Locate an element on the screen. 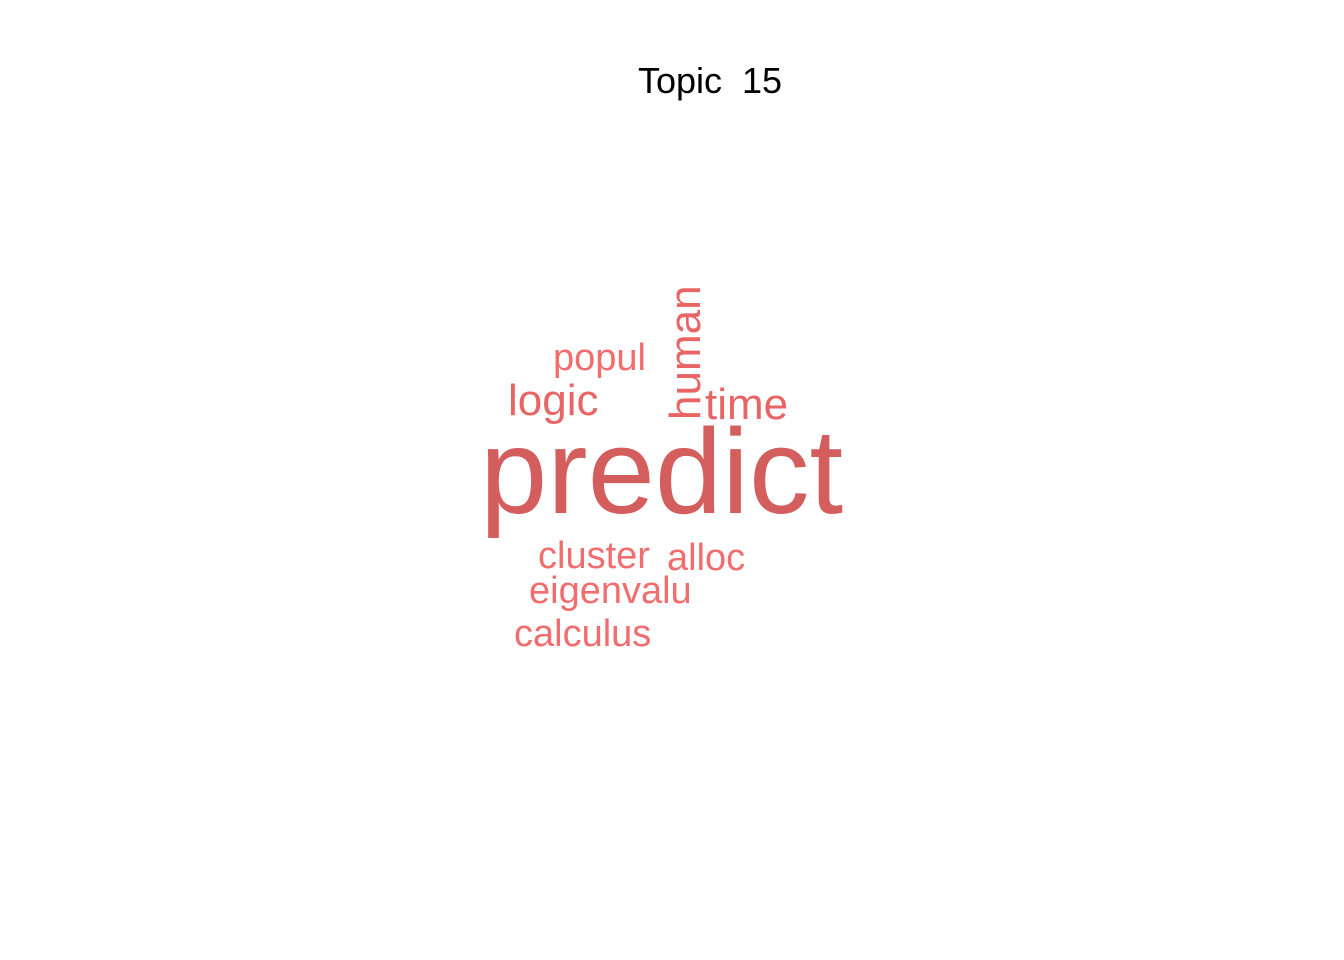 The image size is (1344, 960). word-calculus: calculus is located at coordinates (582, 634).